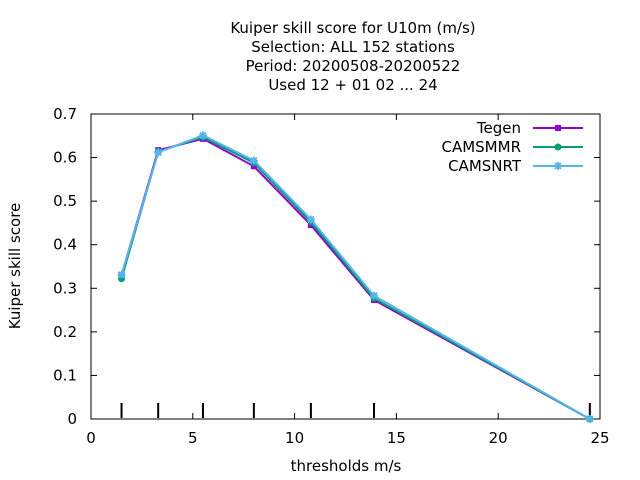 The width and height of the screenshot is (640, 480). I want to click on x-axis-label: thresholds m/s, so click(346, 466).